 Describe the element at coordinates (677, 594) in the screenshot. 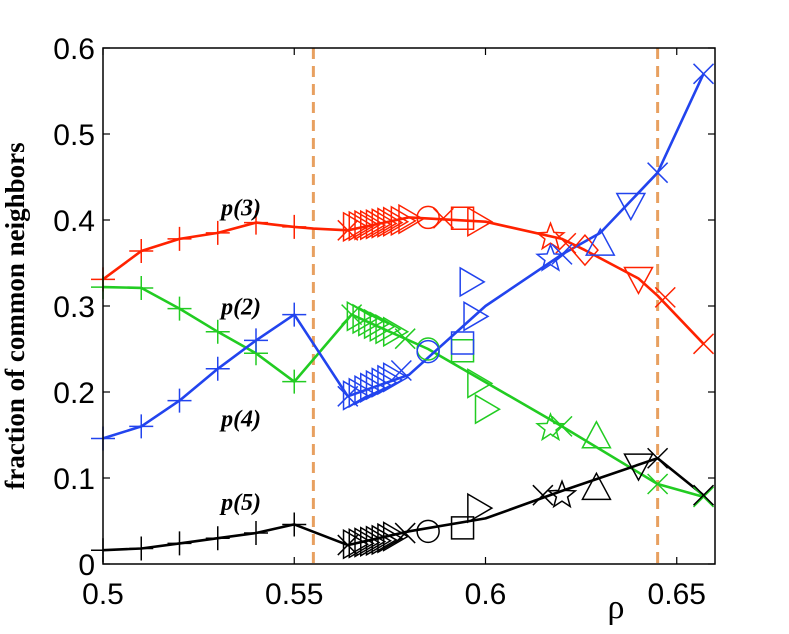

I see `x-tick-label: 0.65` at that location.